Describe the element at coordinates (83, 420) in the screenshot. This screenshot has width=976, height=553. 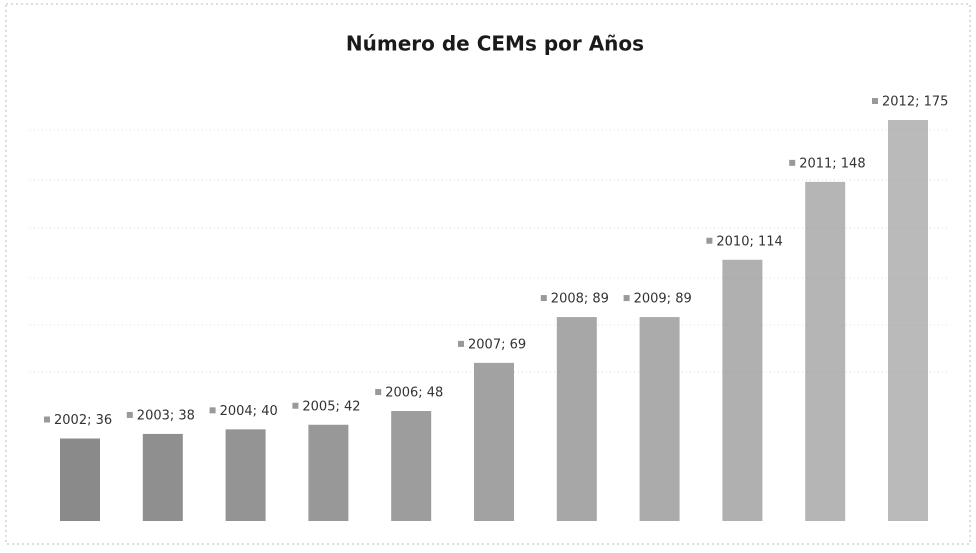
I see `data-label: 2002; 36` at that location.